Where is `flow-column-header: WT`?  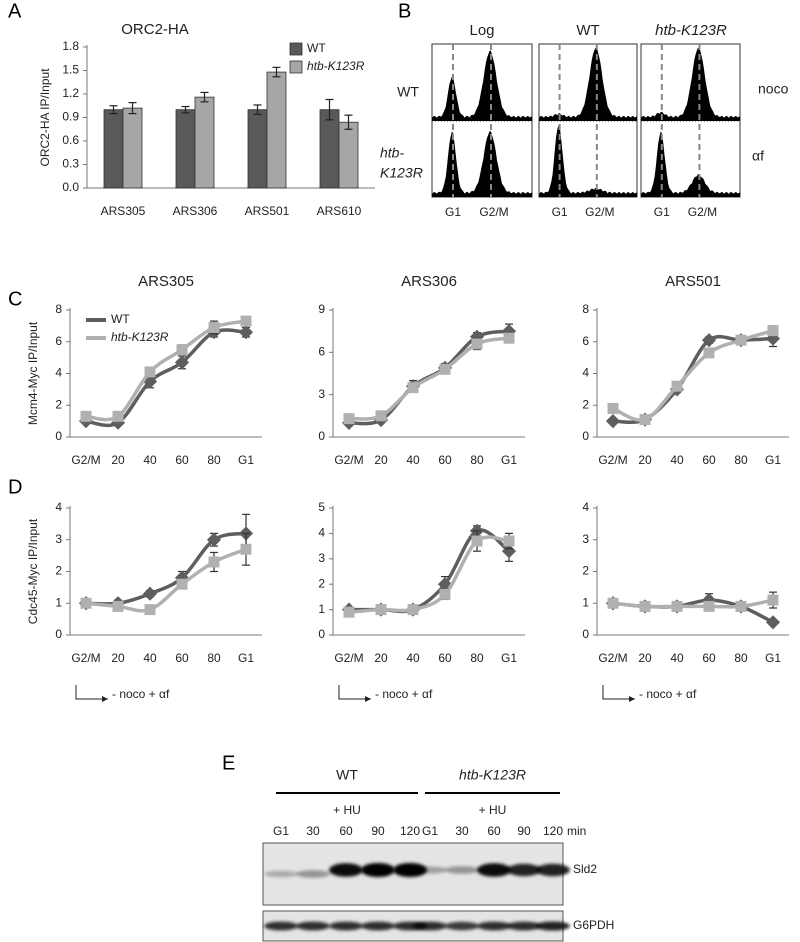
flow-column-header: WT is located at coordinates (587, 30).